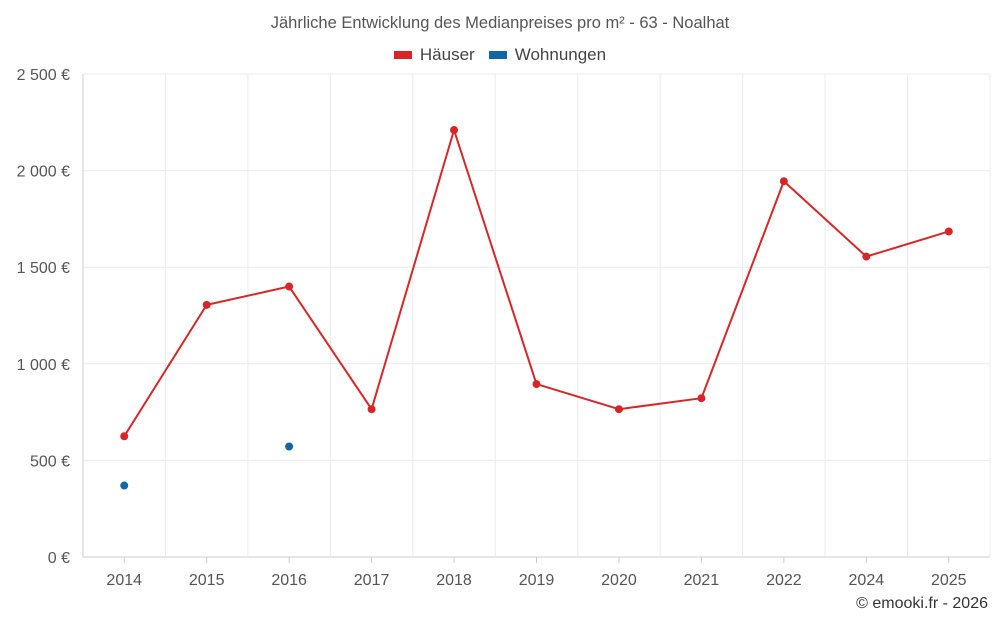 This screenshot has width=1000, height=625. Describe the element at coordinates (949, 580) in the screenshot. I see `x-tick-label: 2025` at that location.